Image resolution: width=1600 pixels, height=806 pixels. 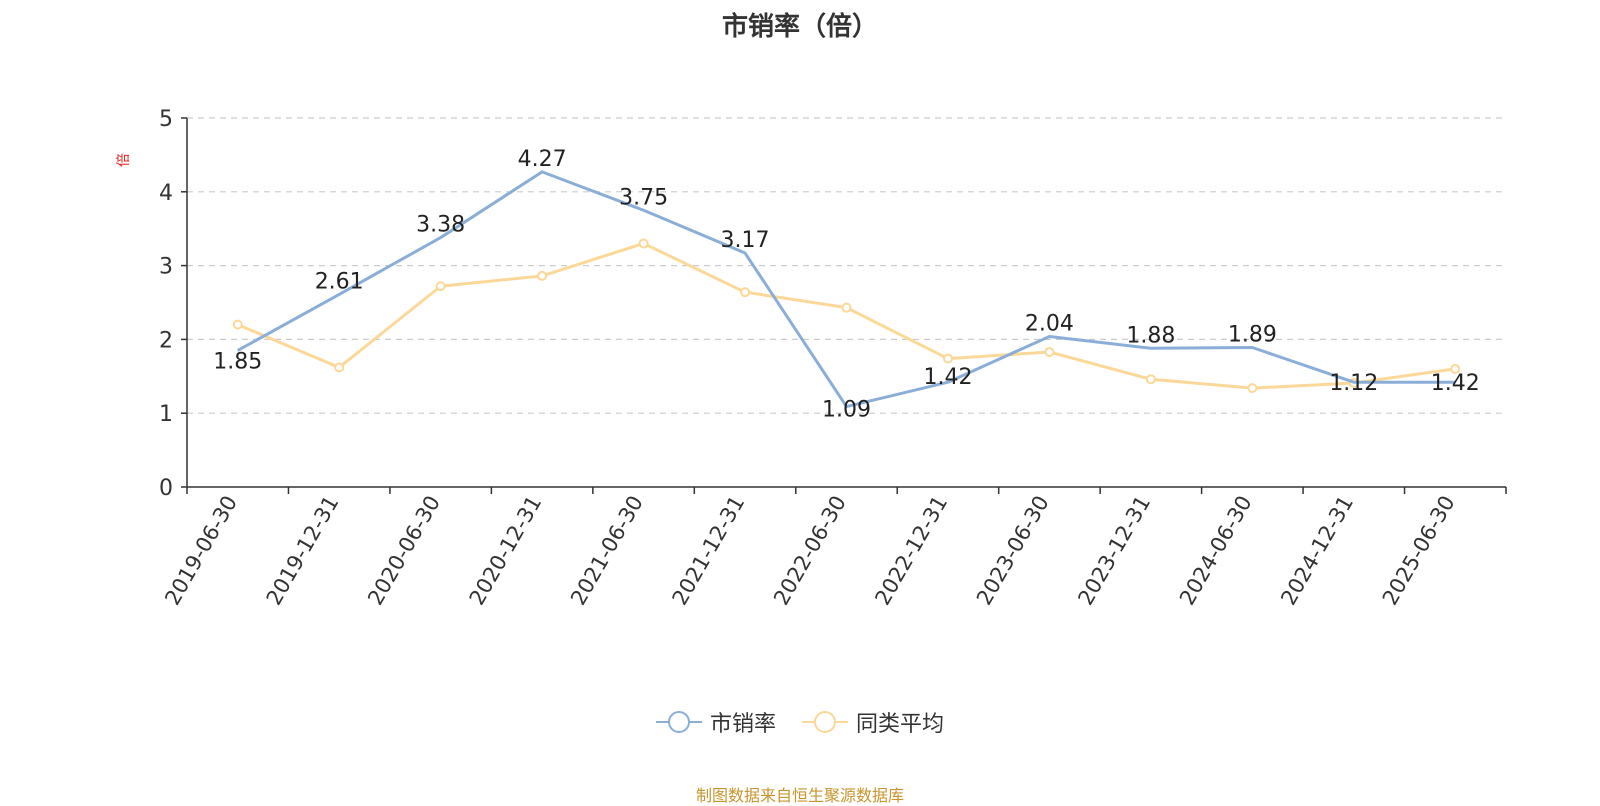 What do you see at coordinates (799, 27) in the screenshot?
I see `chart-title: 市销率（倍）` at bounding box center [799, 27].